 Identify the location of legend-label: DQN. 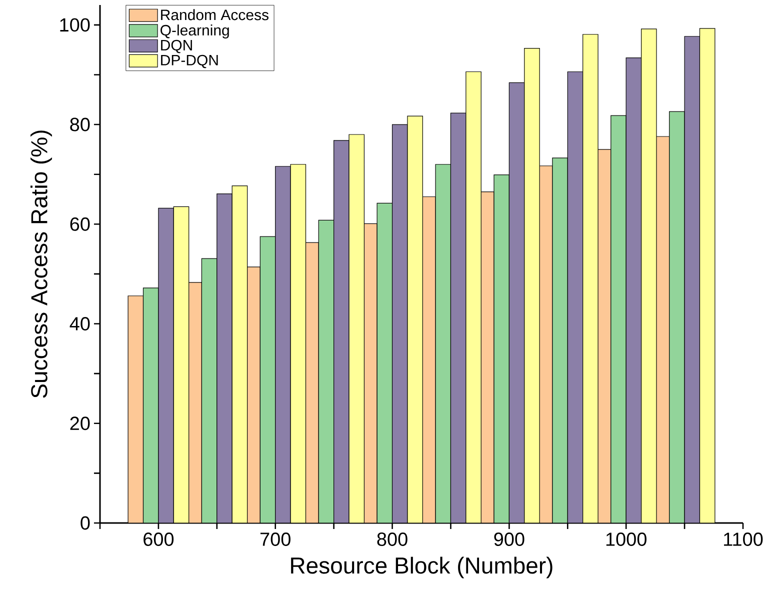
(176, 47).